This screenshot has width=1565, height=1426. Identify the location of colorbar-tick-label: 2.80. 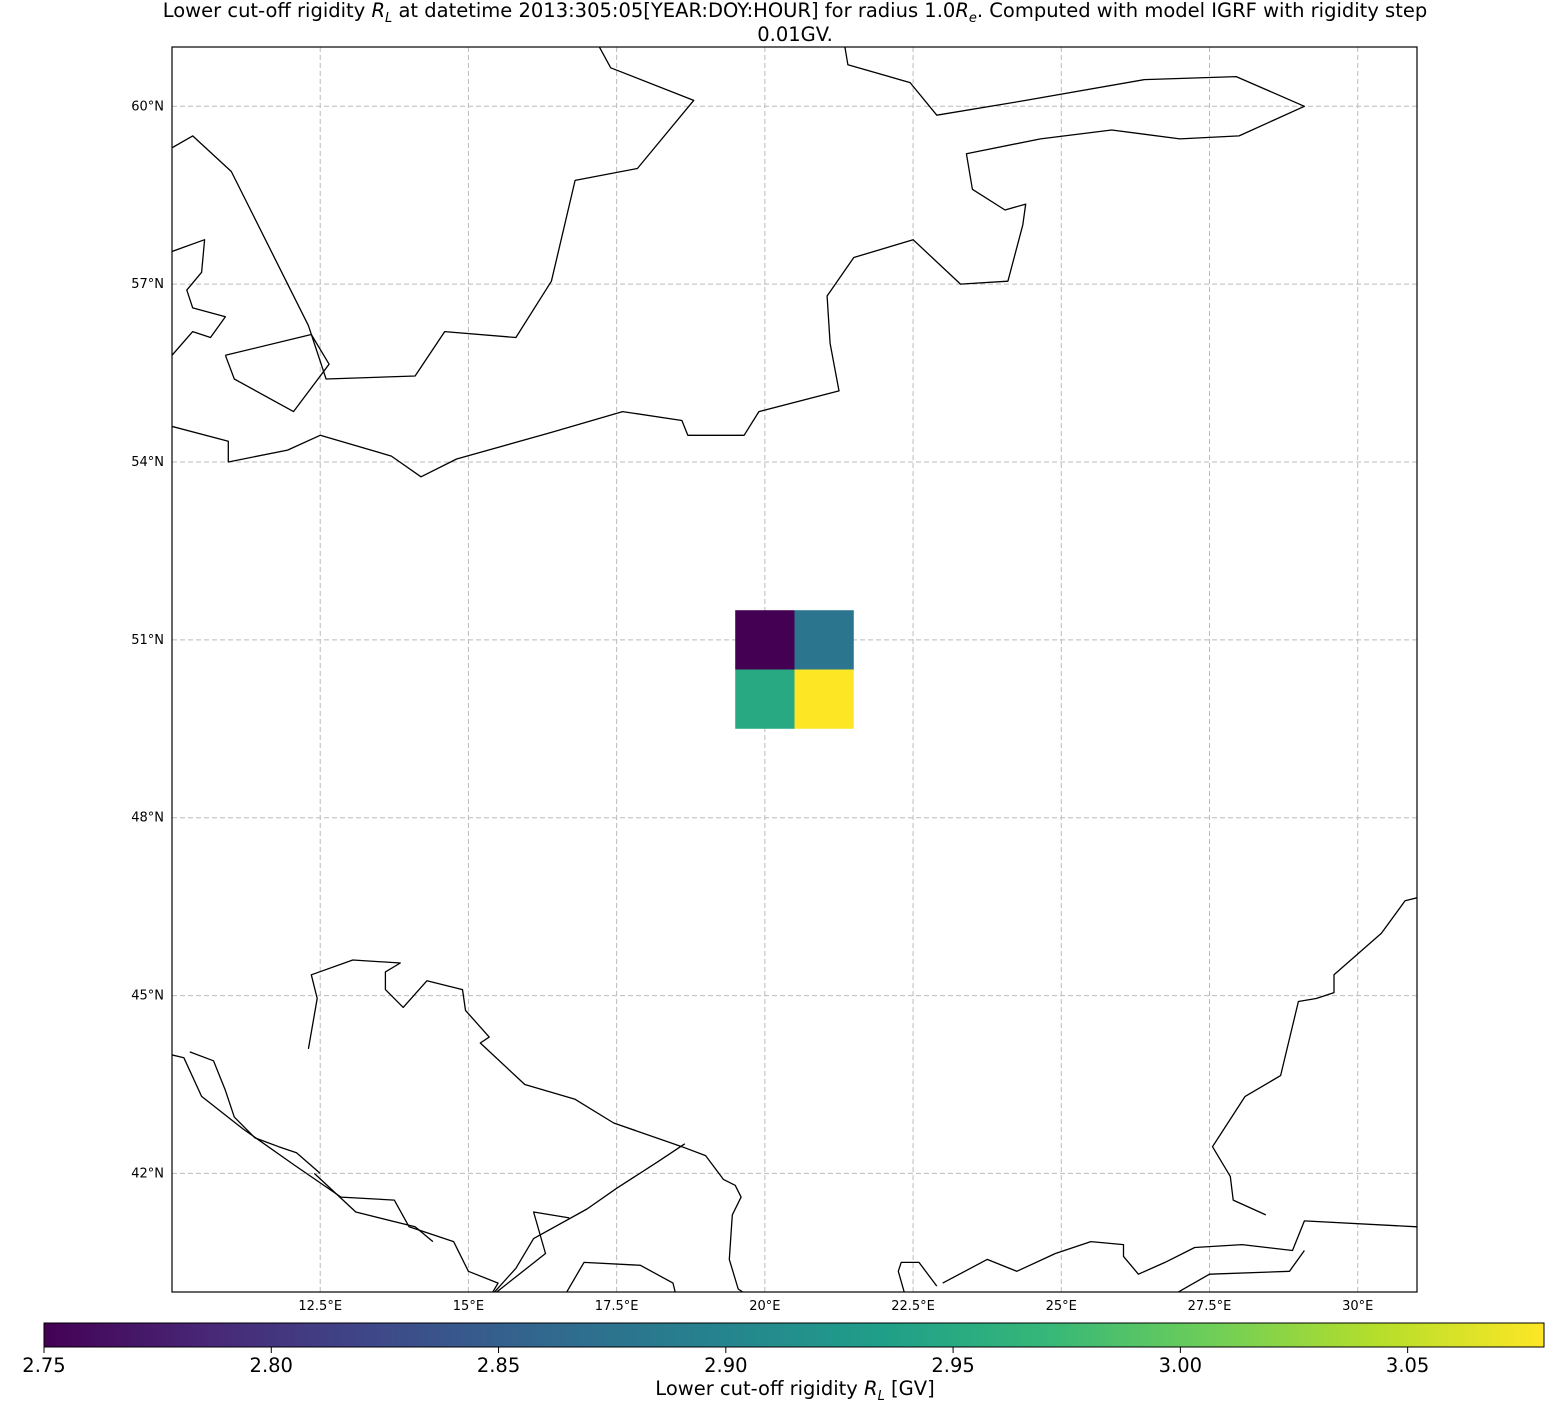
(271, 1365).